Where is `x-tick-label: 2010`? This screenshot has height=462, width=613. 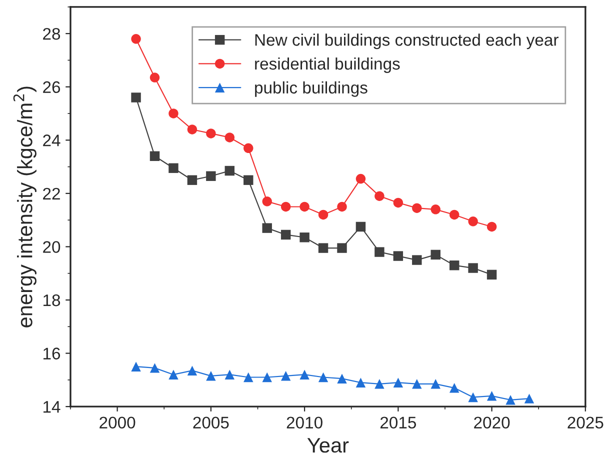 x-tick-label: 2010 is located at coordinates (304, 422).